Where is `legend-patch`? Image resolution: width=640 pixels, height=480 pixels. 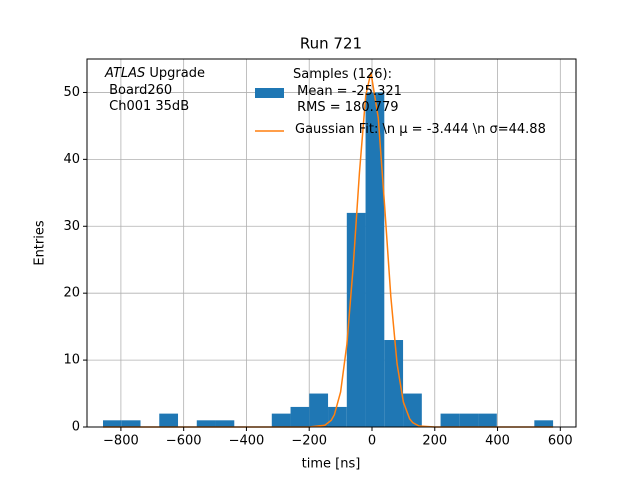
legend-patch is located at coordinates (269, 93).